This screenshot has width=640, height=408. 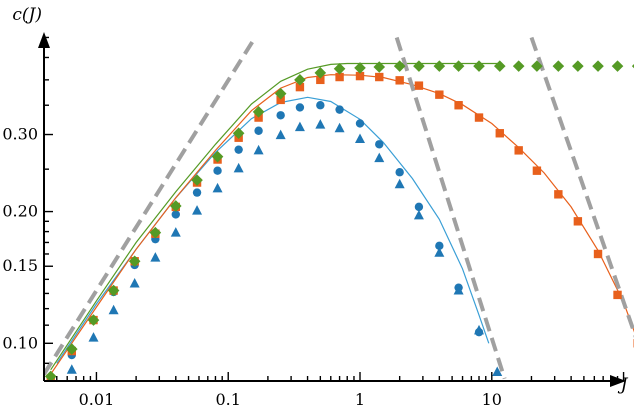 I want to click on x-tick-label: 1, so click(x=360, y=399).